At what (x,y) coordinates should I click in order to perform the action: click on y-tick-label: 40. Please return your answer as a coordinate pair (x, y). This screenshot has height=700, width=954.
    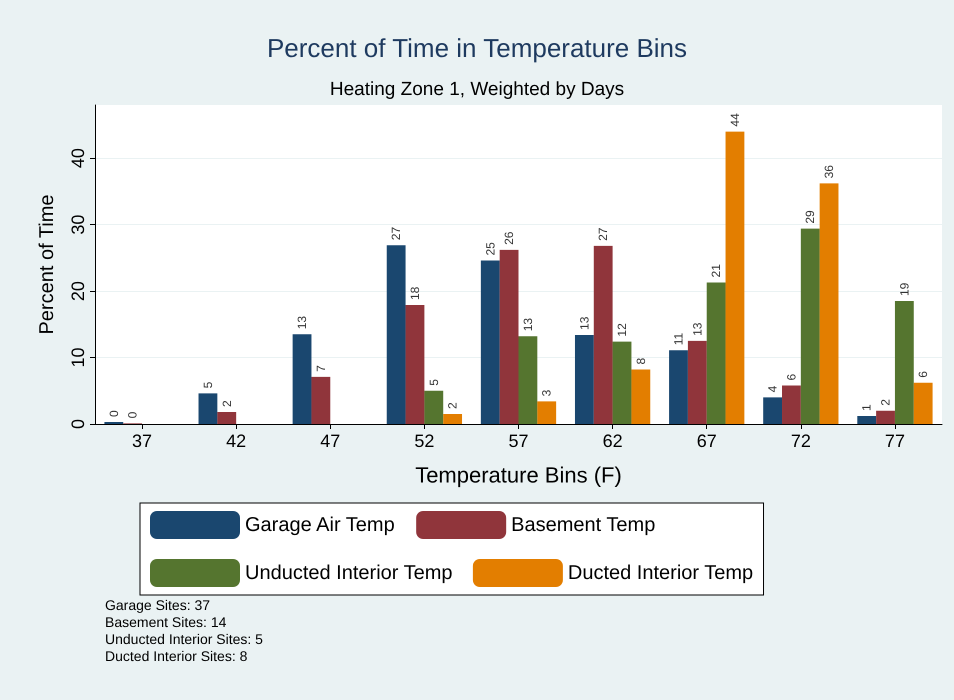
    Looking at the image, I should click on (78, 158).